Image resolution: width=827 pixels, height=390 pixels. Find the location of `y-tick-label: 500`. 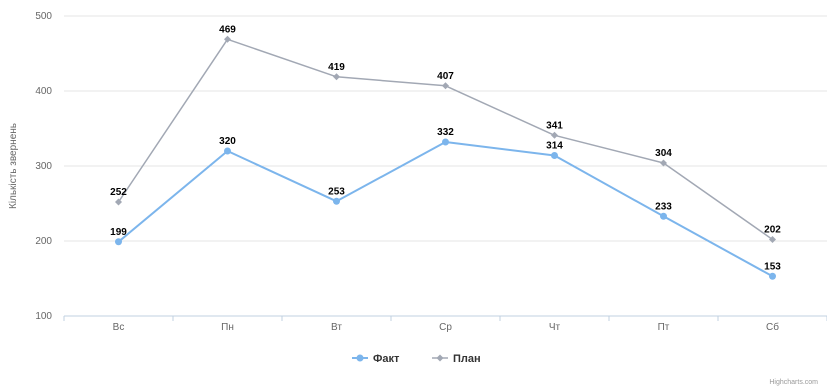

y-tick-label: 500 is located at coordinates (43, 16).